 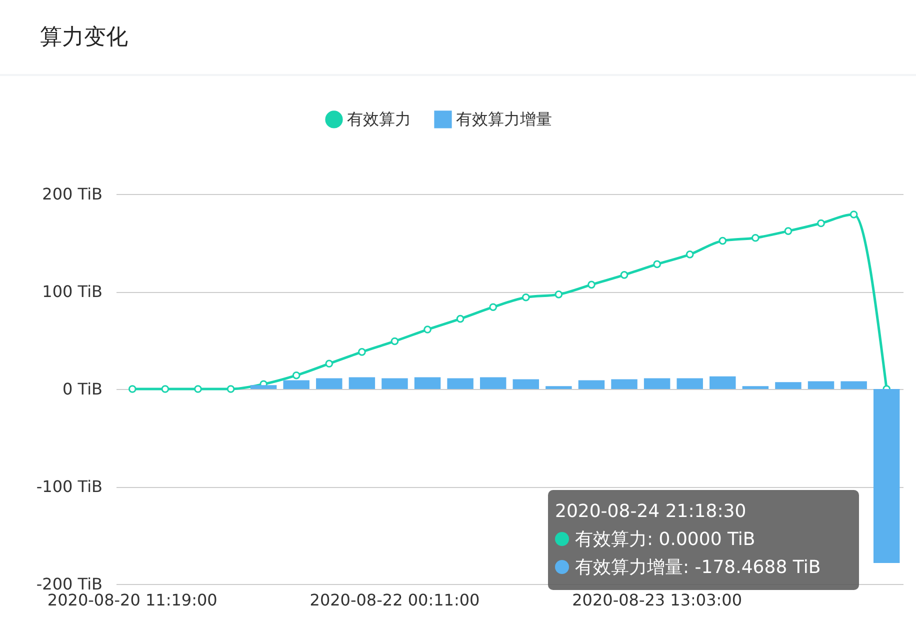 I want to click on x-tick-label: 2020-08-22 00:11:00, so click(x=395, y=600).